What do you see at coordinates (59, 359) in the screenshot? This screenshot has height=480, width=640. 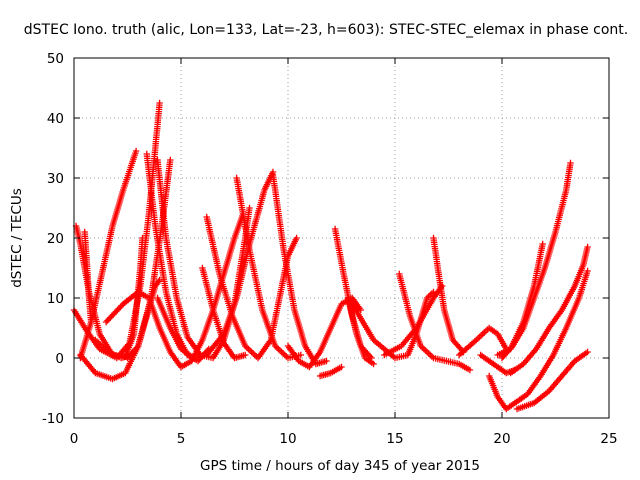 I see `y-tick-label: 0` at bounding box center [59, 359].